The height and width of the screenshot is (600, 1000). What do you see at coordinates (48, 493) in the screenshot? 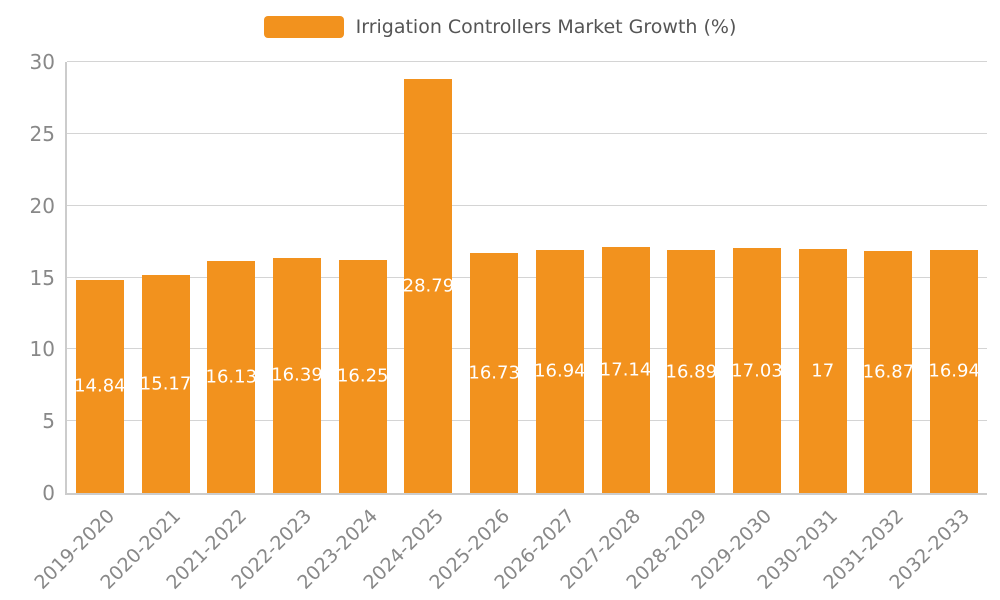
I see `y-axis-tick-label: 0` at bounding box center [48, 493].